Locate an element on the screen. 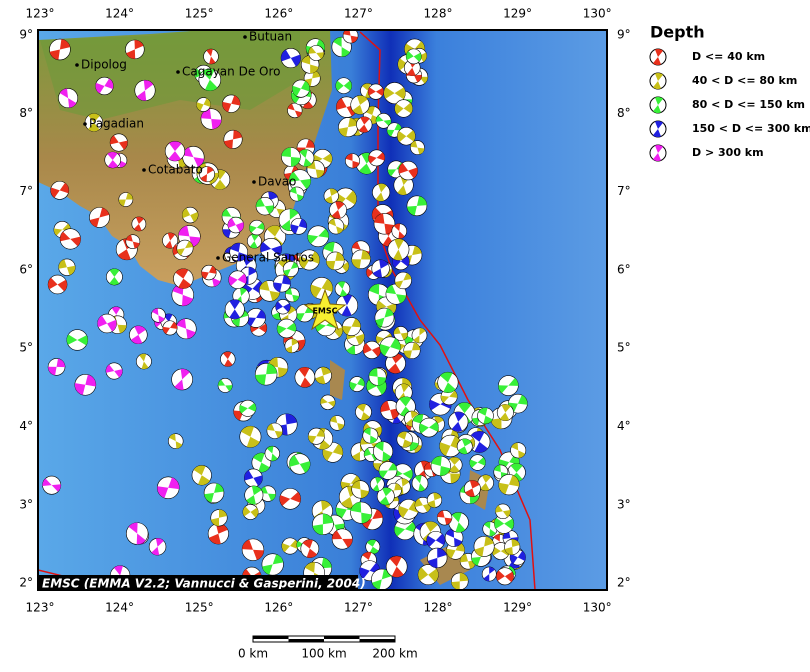 This screenshot has height=672, width=810. lat-label-right: 8° is located at coordinates (624, 113).